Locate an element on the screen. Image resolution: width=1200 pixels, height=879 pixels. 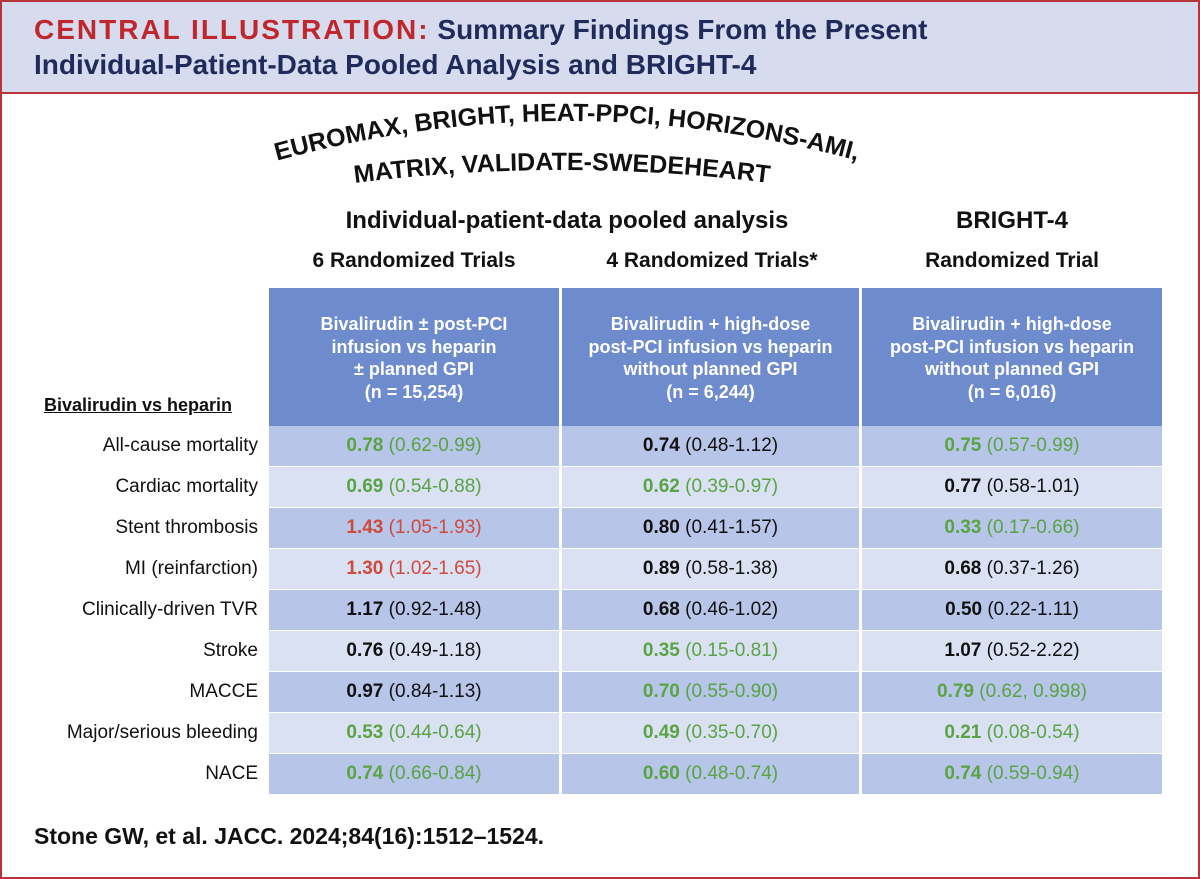
result-cell: 0.75 (0.57-0.99) is located at coordinates (1012, 446).